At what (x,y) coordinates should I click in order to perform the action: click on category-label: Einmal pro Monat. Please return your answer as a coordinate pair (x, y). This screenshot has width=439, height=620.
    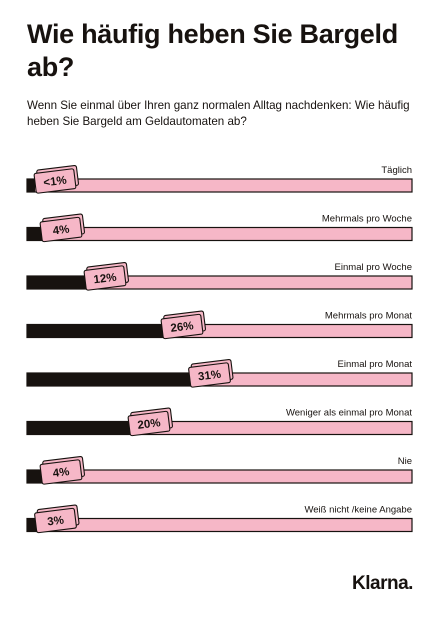
    Looking at the image, I should click on (375, 364).